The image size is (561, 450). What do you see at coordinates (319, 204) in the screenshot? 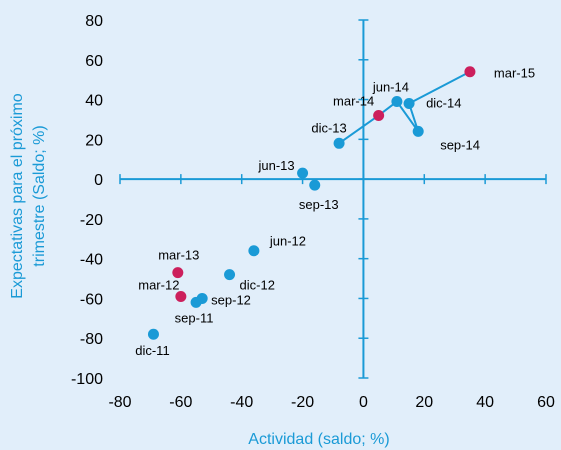
I see `data-label-sep-13: sep-13` at bounding box center [319, 204].